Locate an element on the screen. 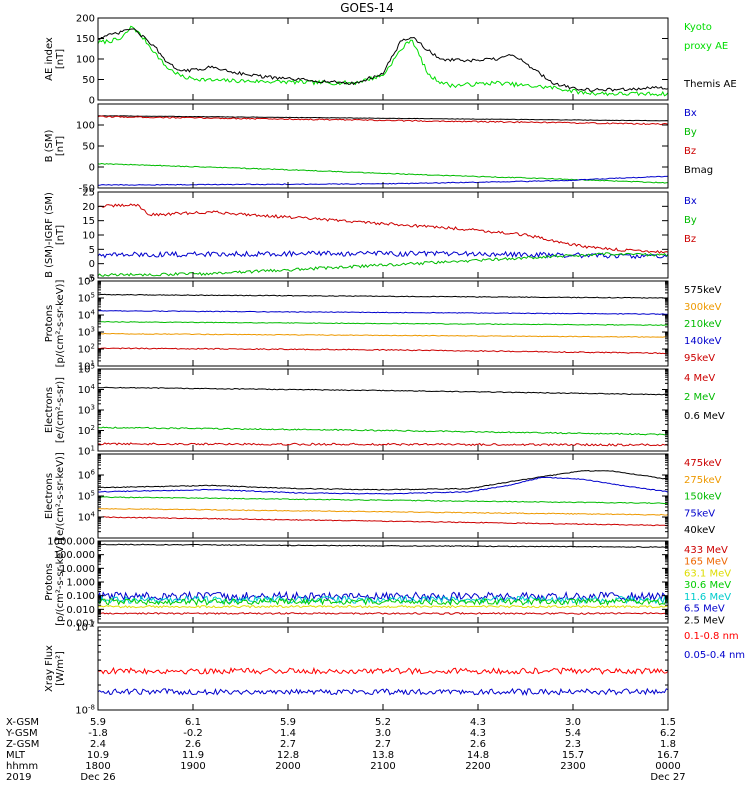  ephemeris-value: 2.3 is located at coordinates (573, 744).